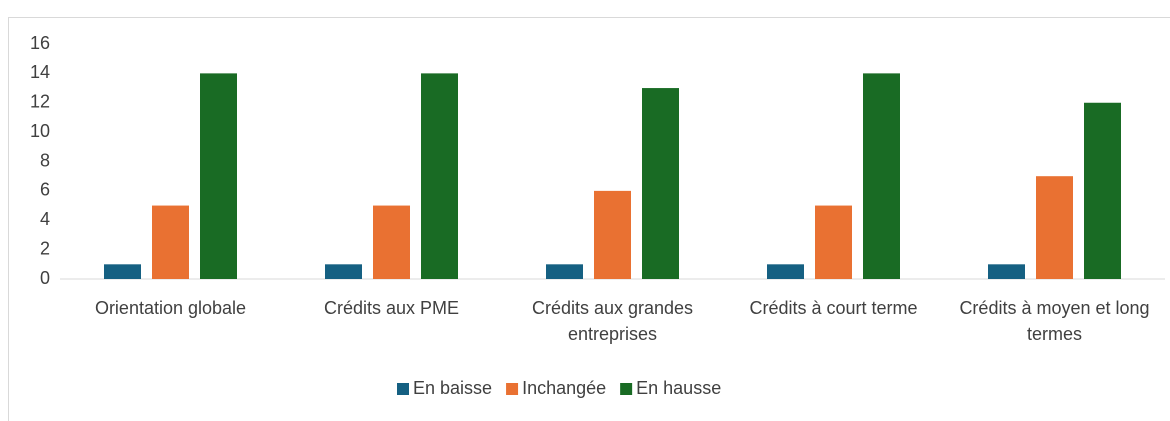 The height and width of the screenshot is (421, 1170). What do you see at coordinates (40, 43) in the screenshot?
I see `y-tick-label: 16` at bounding box center [40, 43].